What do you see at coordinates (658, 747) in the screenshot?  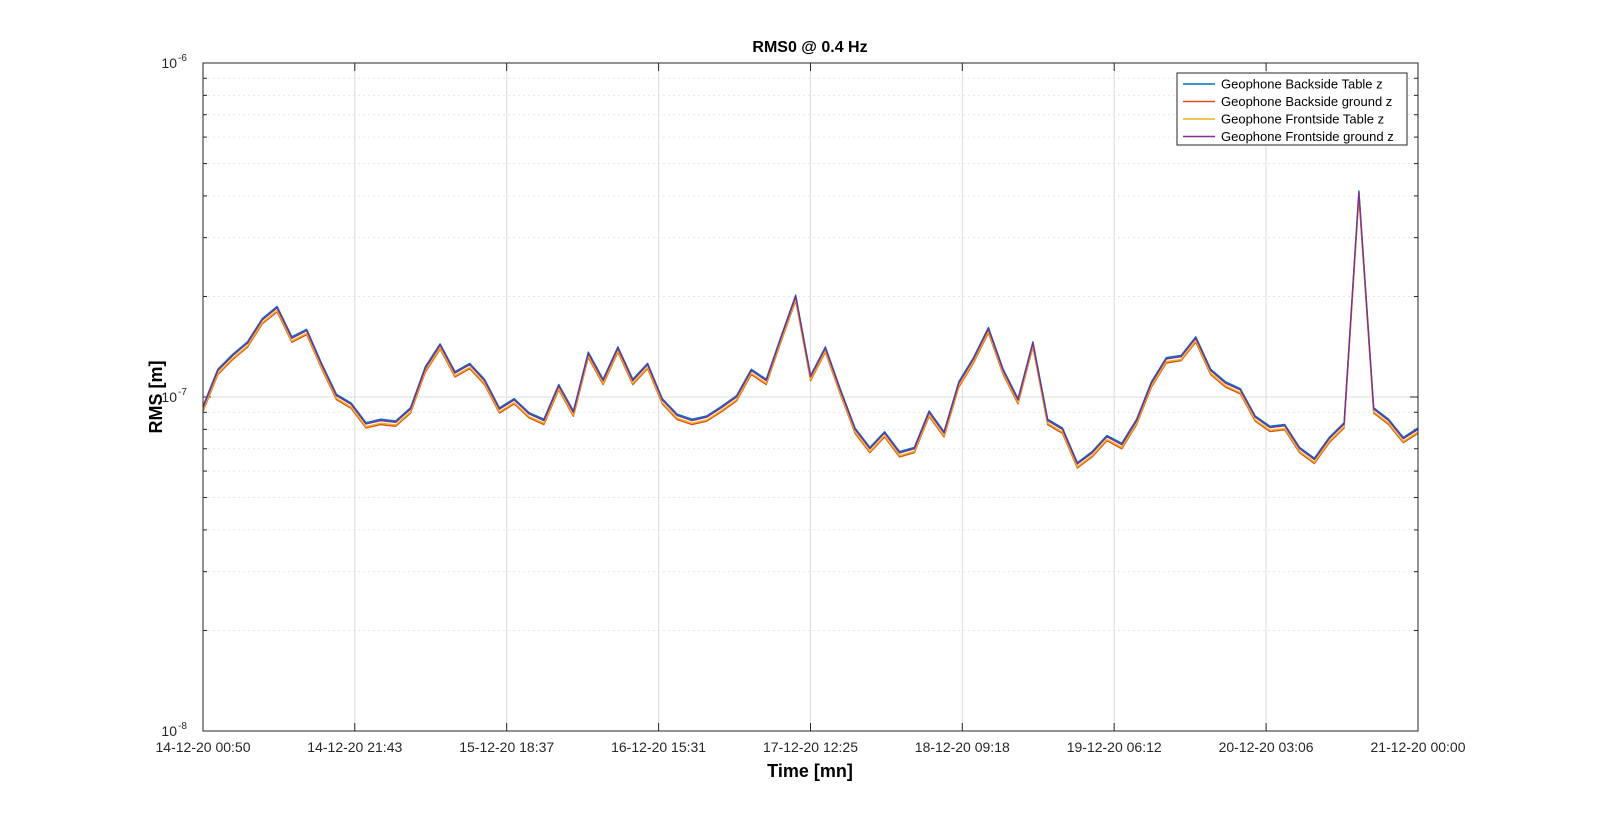 I see `x-tick-label: 16-12-20 15:31` at bounding box center [658, 747].